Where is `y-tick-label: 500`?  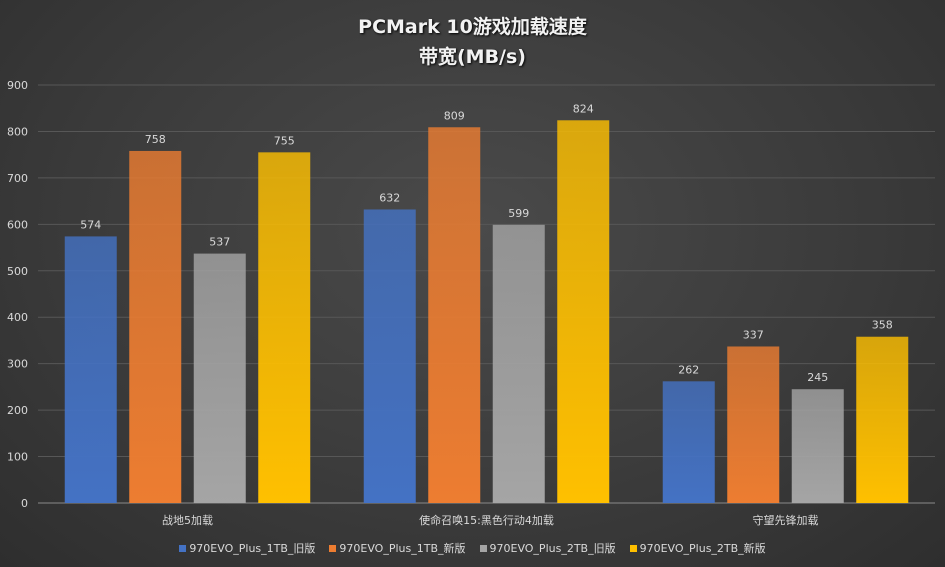 y-tick-label: 500 is located at coordinates (17, 271).